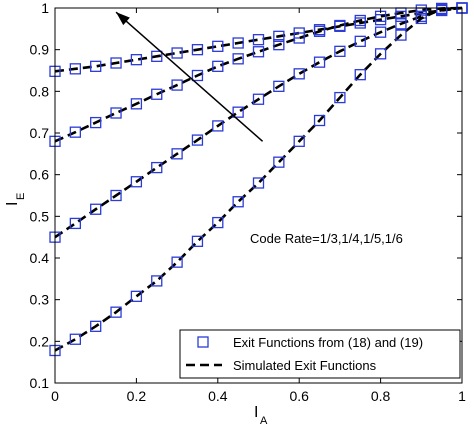 This screenshot has height=432, width=474. What do you see at coordinates (462, 396) in the screenshot?
I see `x-tick-label: 1` at bounding box center [462, 396].